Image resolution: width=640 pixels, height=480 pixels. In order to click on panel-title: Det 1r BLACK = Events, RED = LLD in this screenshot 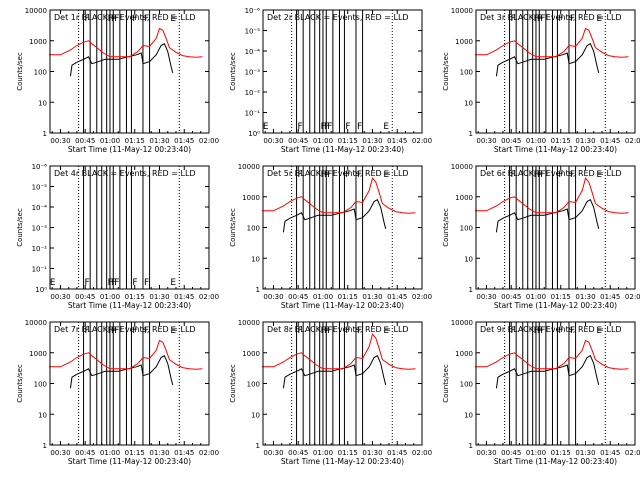, I will do `click(125, 17)`.